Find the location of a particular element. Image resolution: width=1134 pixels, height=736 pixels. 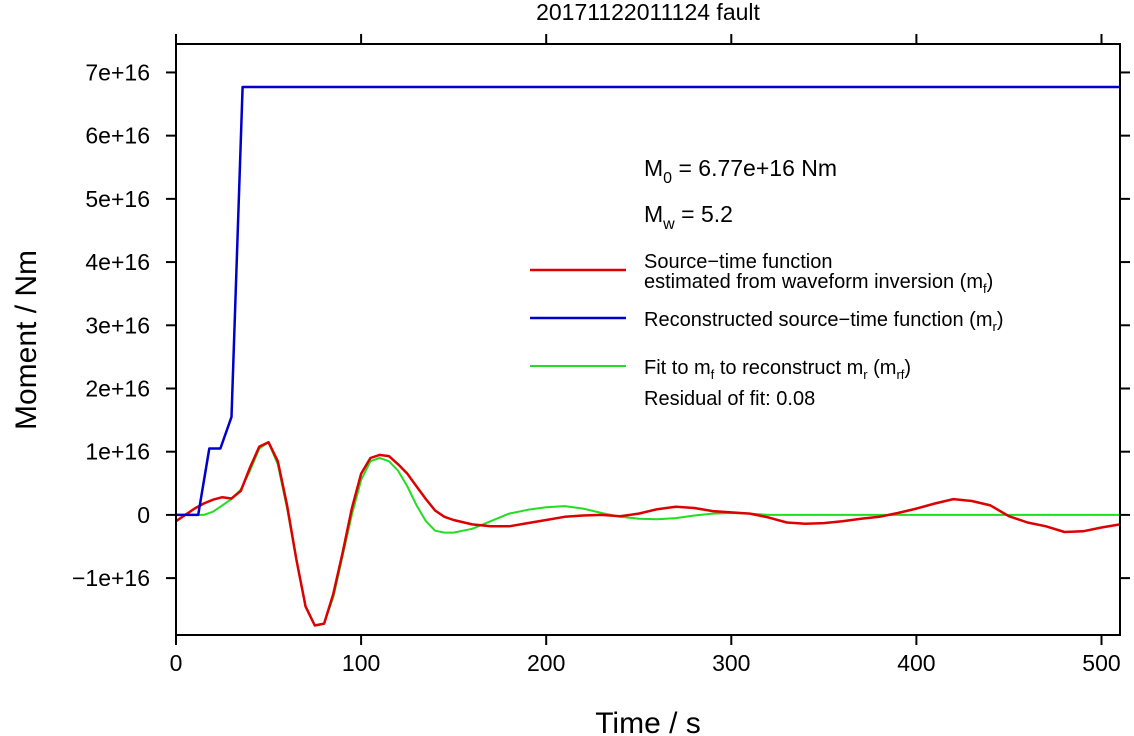

y-tick-label: 0 is located at coordinates (143, 515).